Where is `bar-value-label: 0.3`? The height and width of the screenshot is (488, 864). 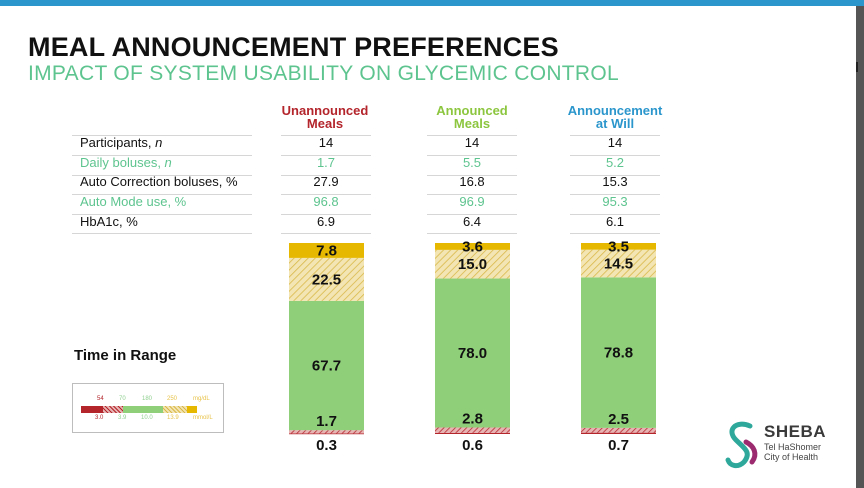 bar-value-label: 0.3 is located at coordinates (326, 445).